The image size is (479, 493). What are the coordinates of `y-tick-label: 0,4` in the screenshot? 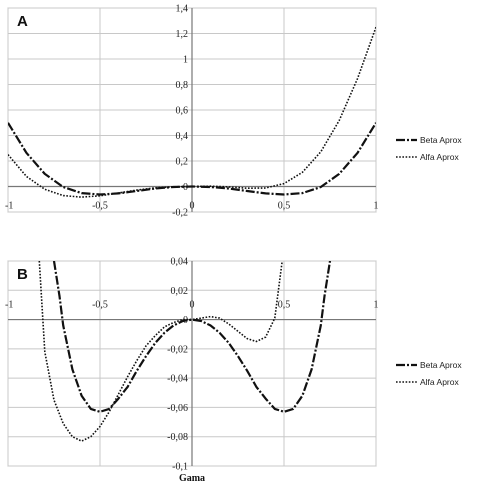 It's located at (182, 136).